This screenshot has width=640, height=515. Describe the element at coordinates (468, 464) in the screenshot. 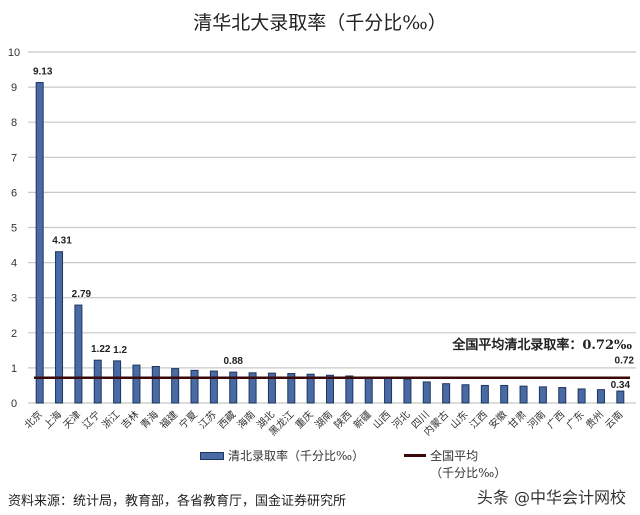

I see `legend-label-average: 全国平均 （千分比‰）` at that location.